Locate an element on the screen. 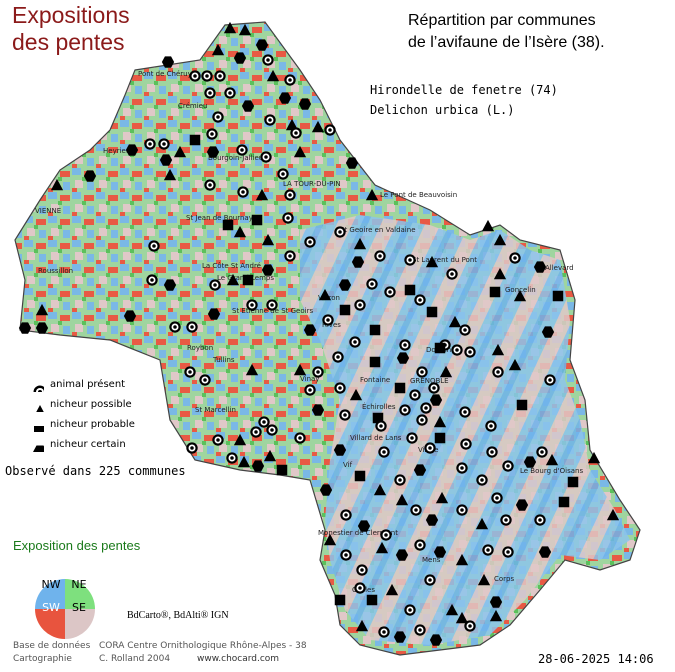  town-label: Monestier de Clermont is located at coordinates (358, 533).